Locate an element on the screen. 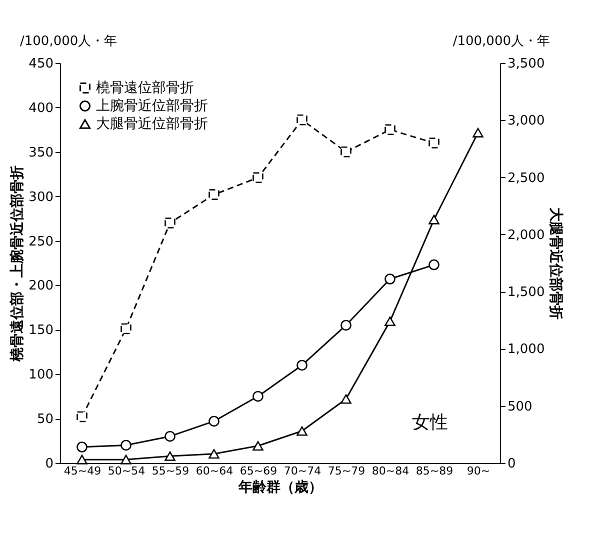  x-tick-label: 85~89 is located at coordinates (435, 471).